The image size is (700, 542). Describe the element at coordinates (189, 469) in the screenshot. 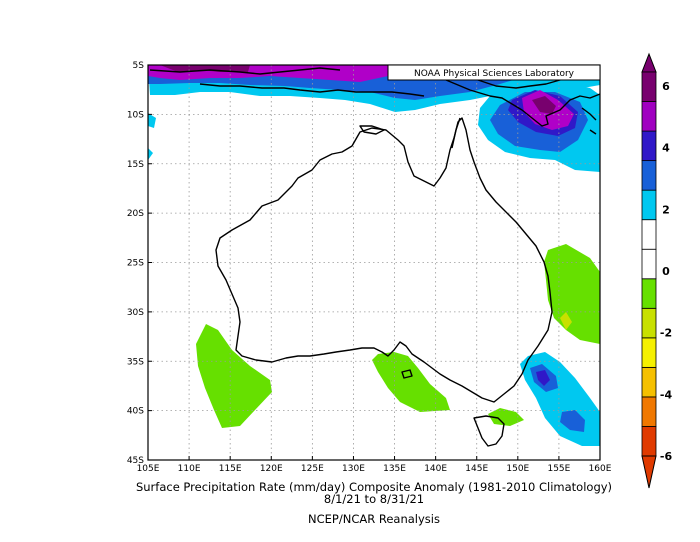

I see `lon-tick-label: 110E` at that location.